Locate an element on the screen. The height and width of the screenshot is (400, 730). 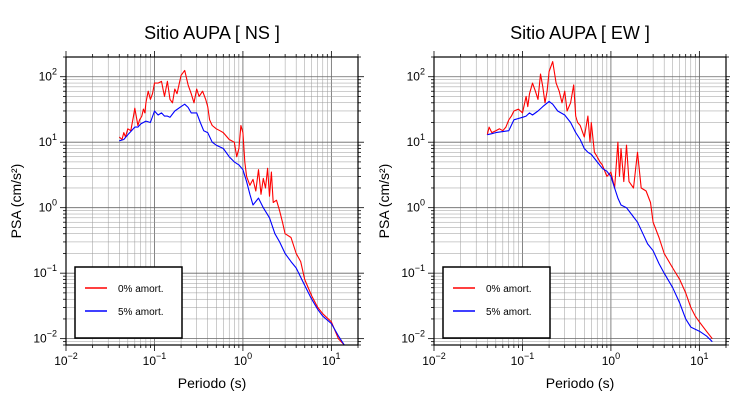
chart-title: Sitio AUPA [ EW ] is located at coordinates (580, 33).